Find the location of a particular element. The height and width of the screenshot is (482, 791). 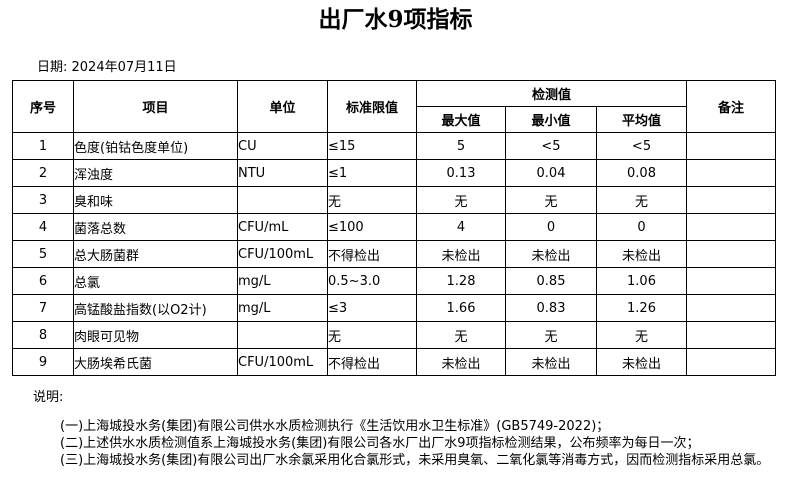

row-no: 5 is located at coordinates (43, 254).